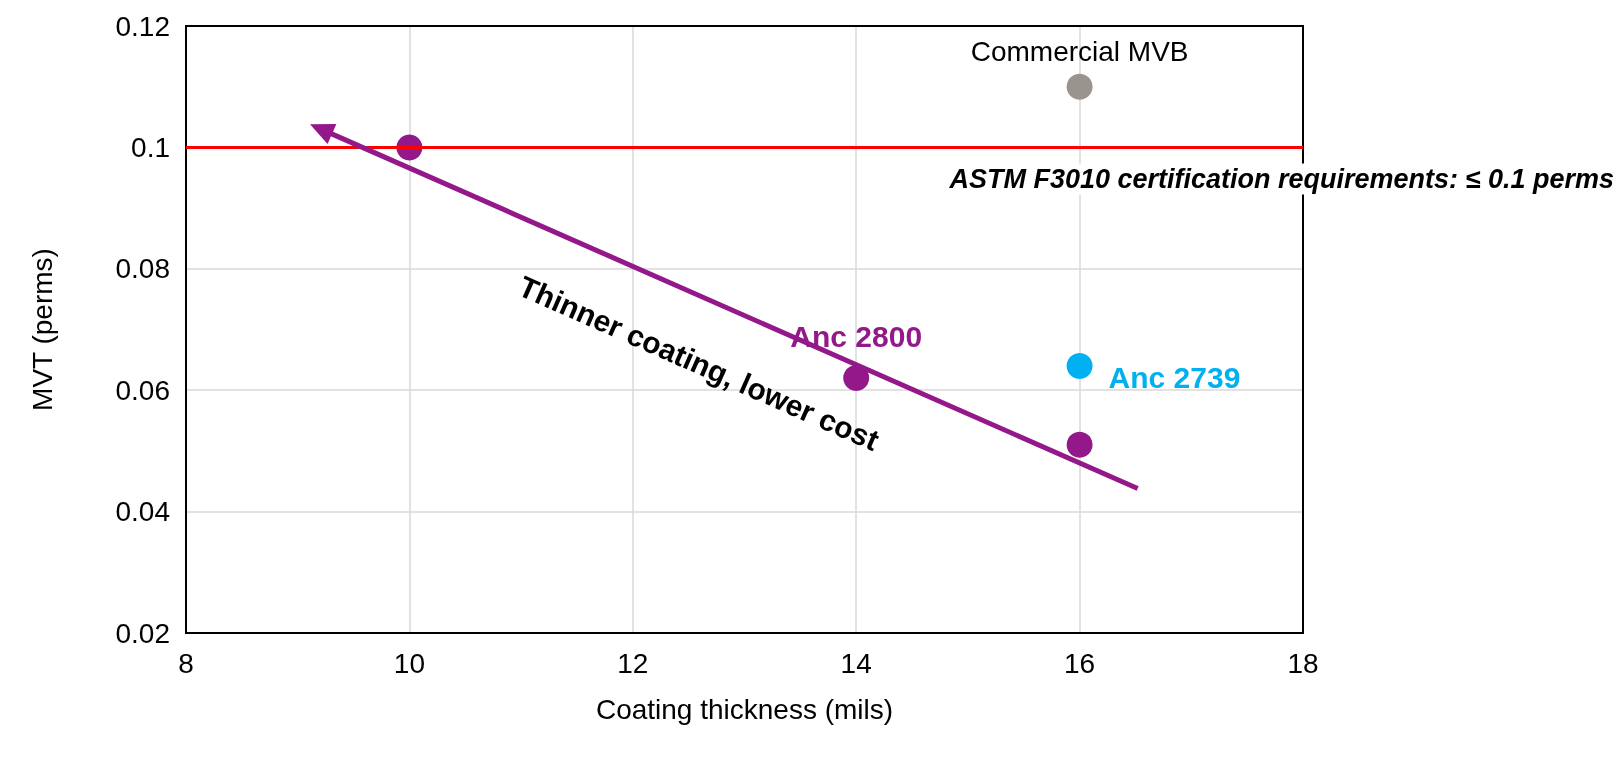 The image size is (1622, 764). What do you see at coordinates (42, 329) in the screenshot?
I see `y-axis-title: MVT (perms)` at bounding box center [42, 329].